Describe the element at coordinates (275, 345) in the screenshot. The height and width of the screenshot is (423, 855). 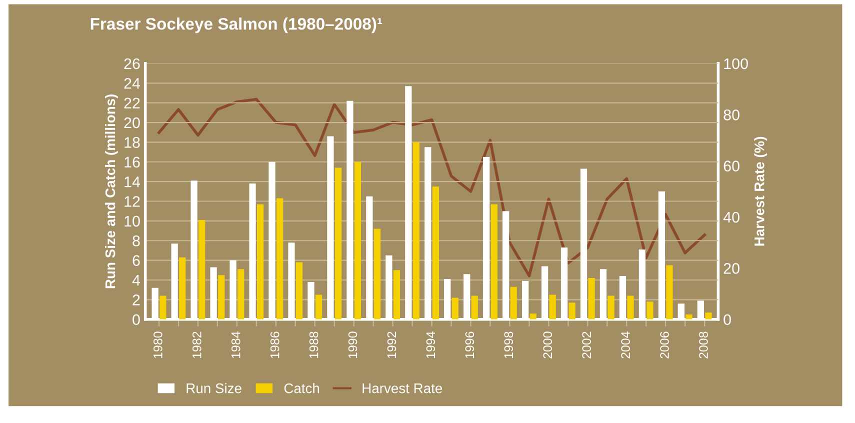
I see `x-tick-label: 1986` at that location.